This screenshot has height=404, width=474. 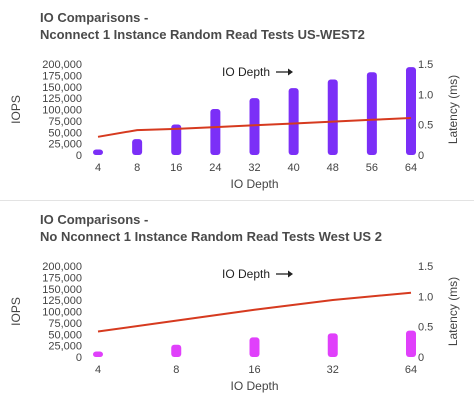 I want to click on x-tick-label: 56, so click(x=372, y=168).